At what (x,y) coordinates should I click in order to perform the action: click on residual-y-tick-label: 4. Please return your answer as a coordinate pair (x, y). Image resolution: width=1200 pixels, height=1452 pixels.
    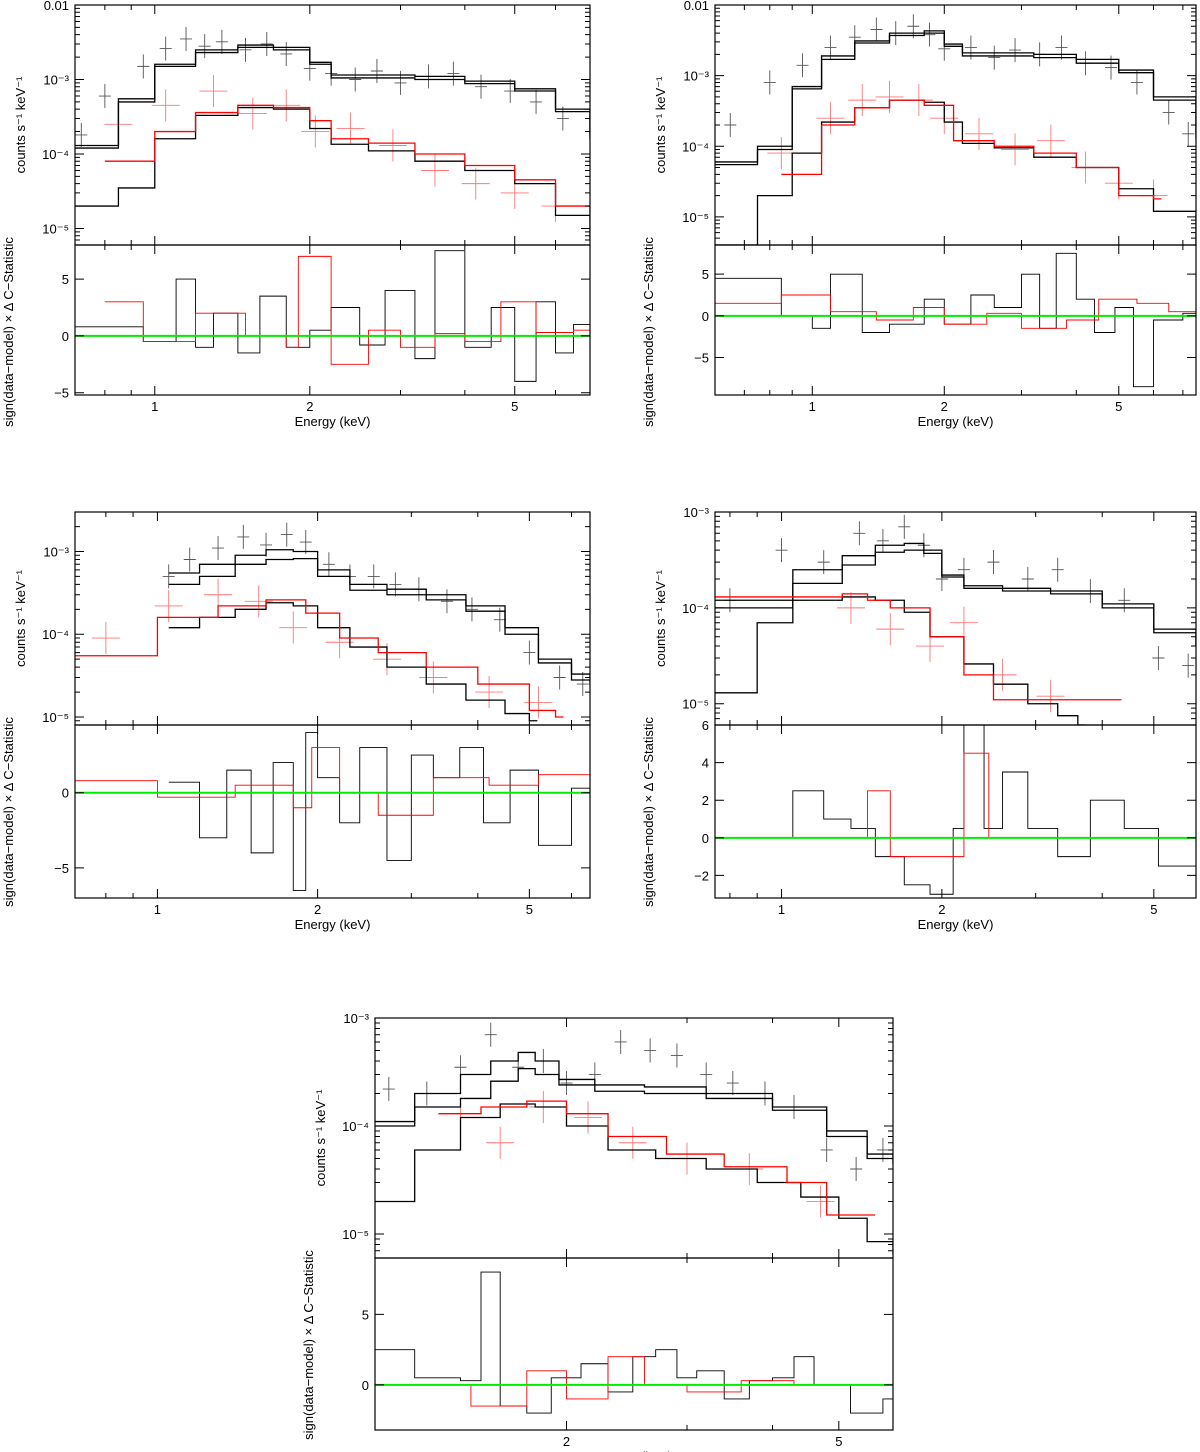
    Looking at the image, I should click on (705, 763).